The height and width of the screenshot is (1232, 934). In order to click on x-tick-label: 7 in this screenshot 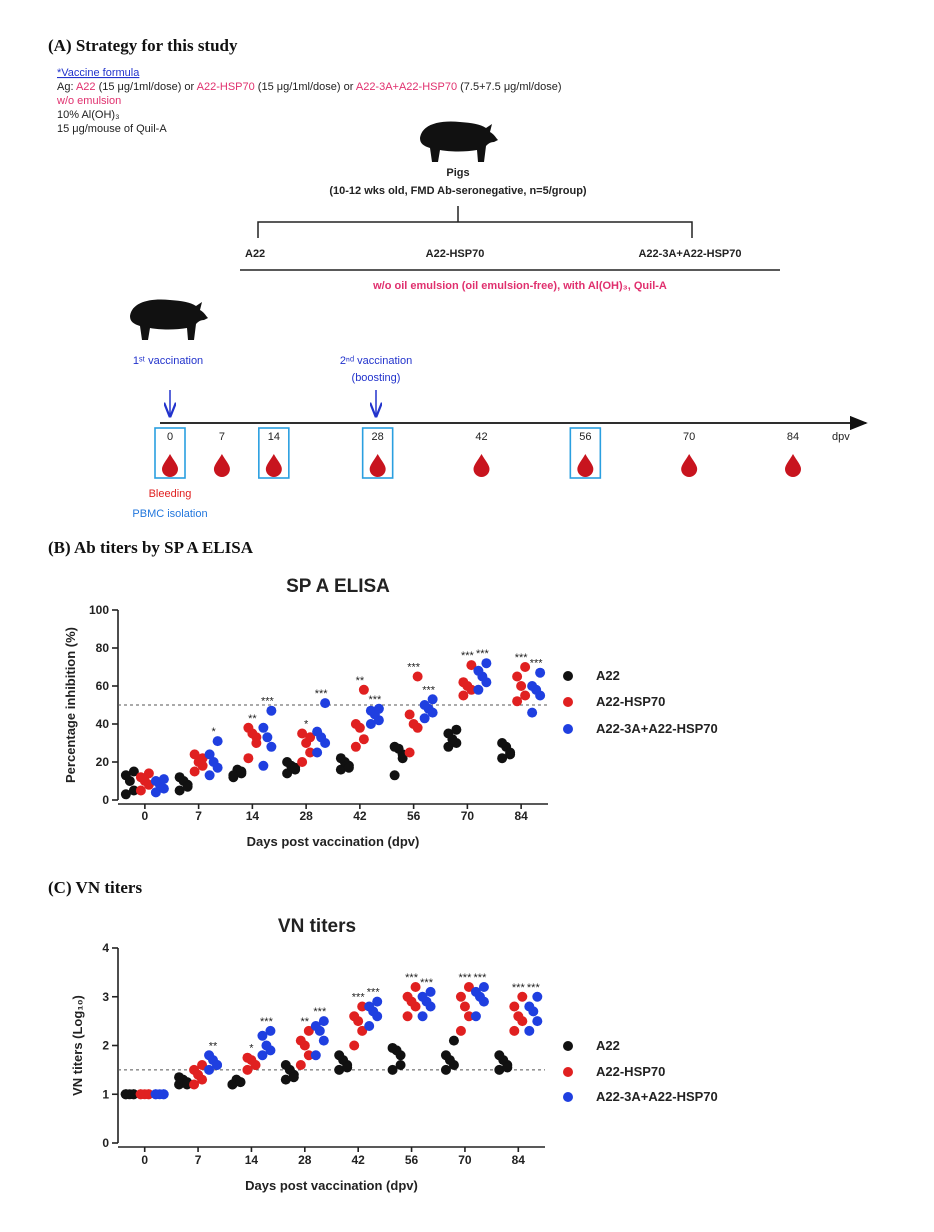, I will do `click(198, 1160)`.